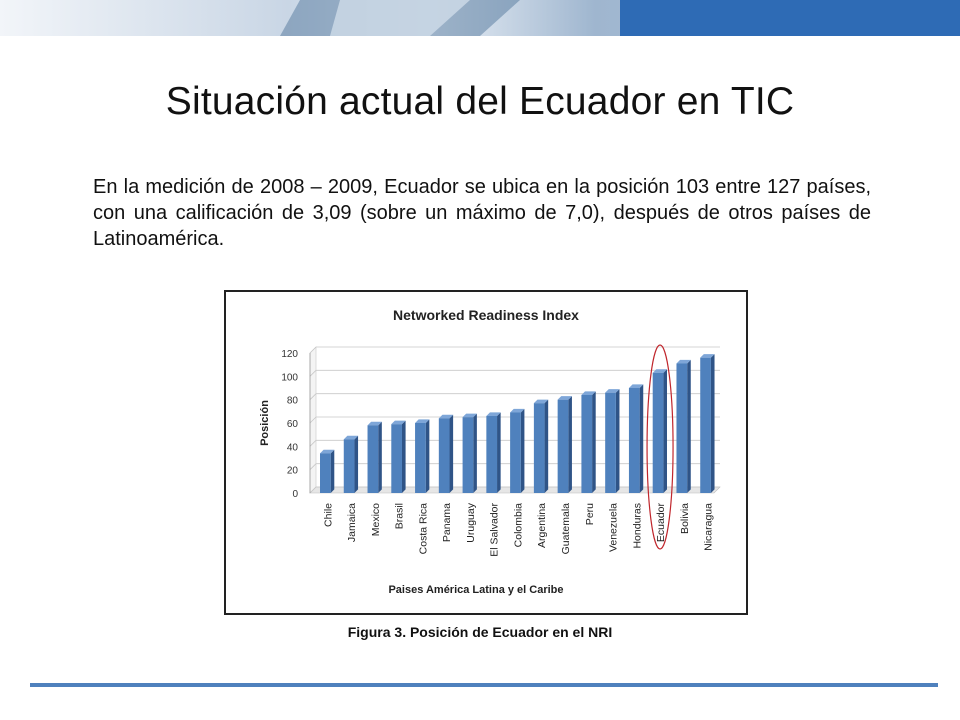 This screenshot has width=960, height=720. What do you see at coordinates (293, 401) in the screenshot?
I see `y-tick-label: 80` at bounding box center [293, 401].